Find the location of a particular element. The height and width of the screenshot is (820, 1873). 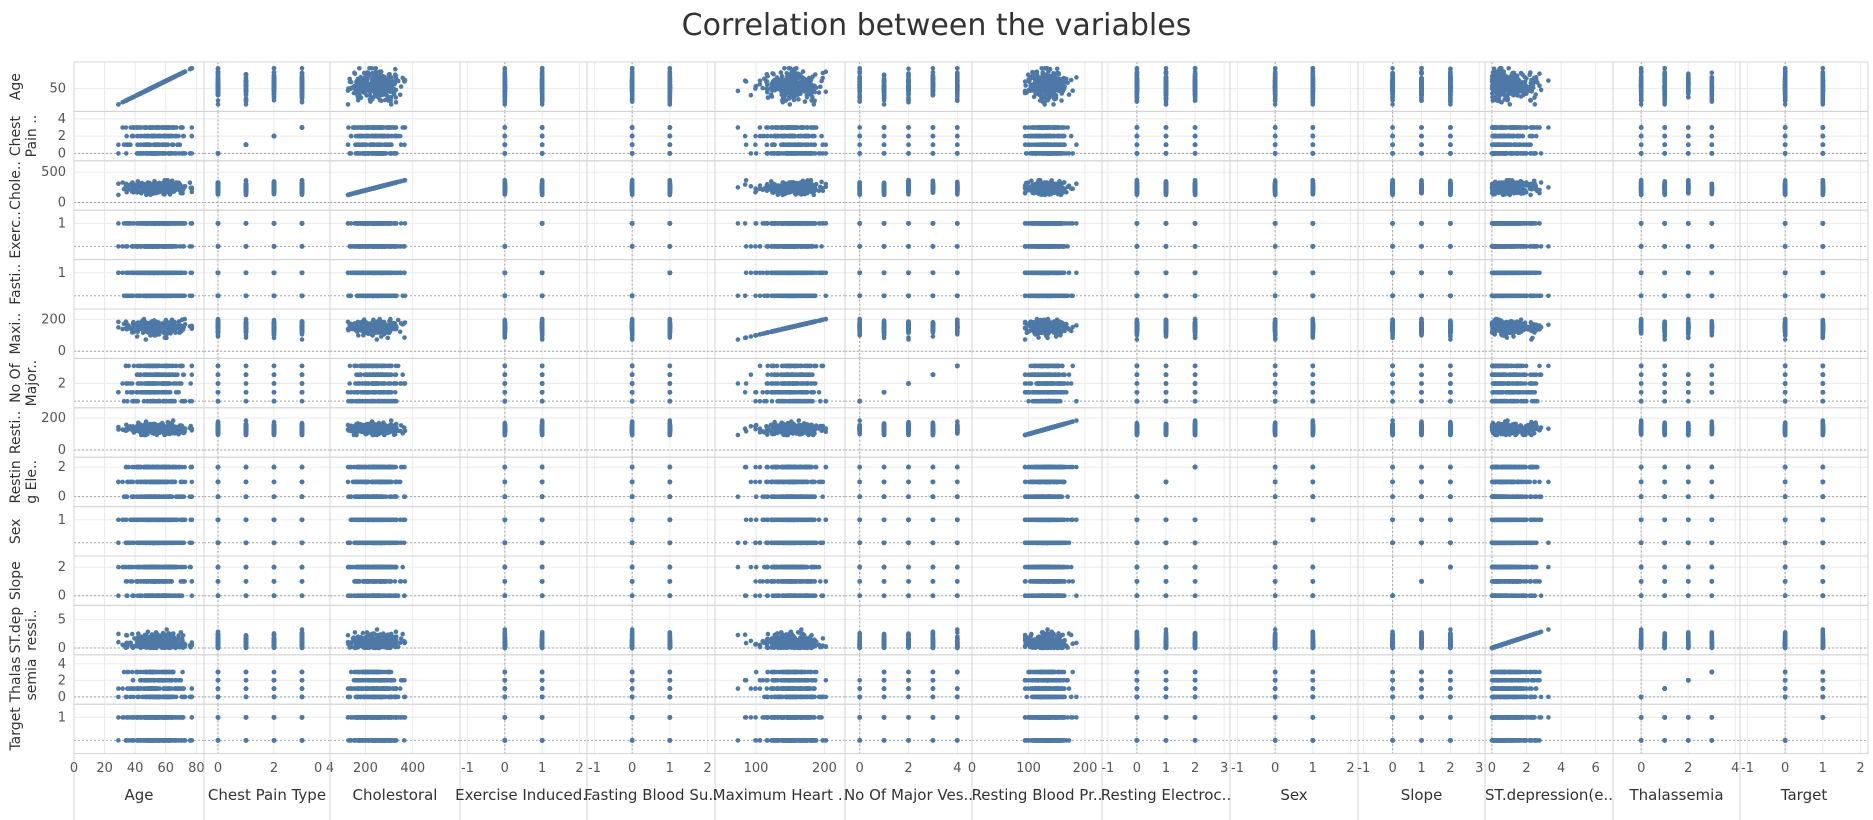

cell-age-chol is located at coordinates (395, 86).